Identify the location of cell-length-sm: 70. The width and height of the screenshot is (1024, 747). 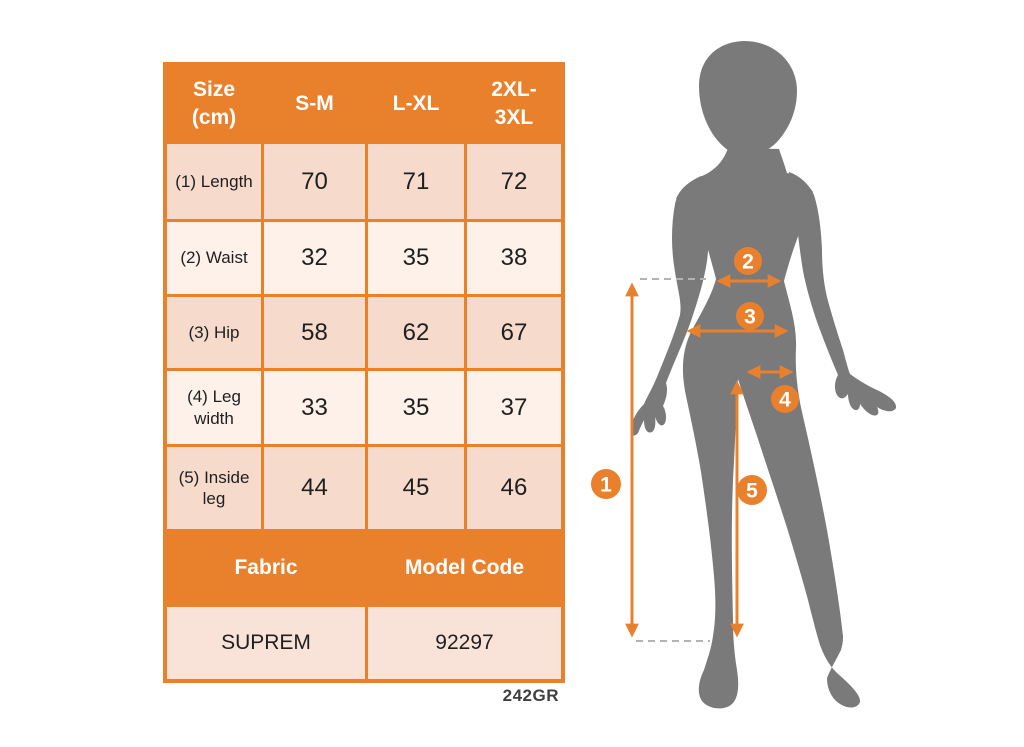
(314, 181).